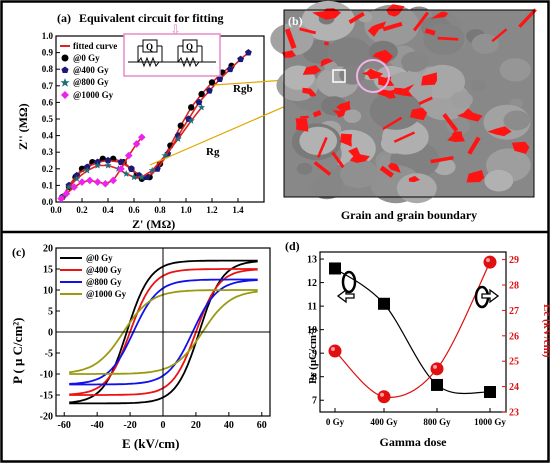 This screenshot has width=550, height=463. What do you see at coordinates (46, 375) in the screenshot?
I see `panel-c-ytick-label: -10` at bounding box center [46, 375].